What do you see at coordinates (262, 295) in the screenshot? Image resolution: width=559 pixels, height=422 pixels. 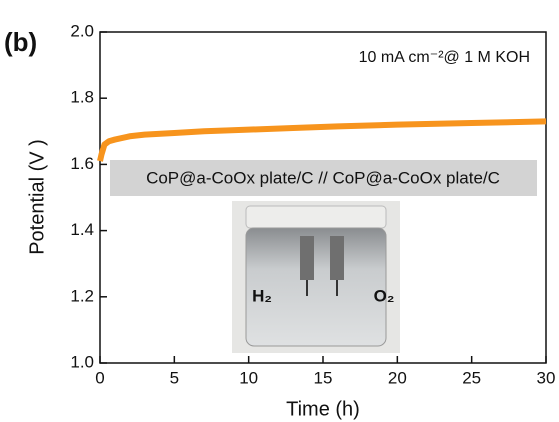 I see `inset-label: H₂` at bounding box center [262, 295].